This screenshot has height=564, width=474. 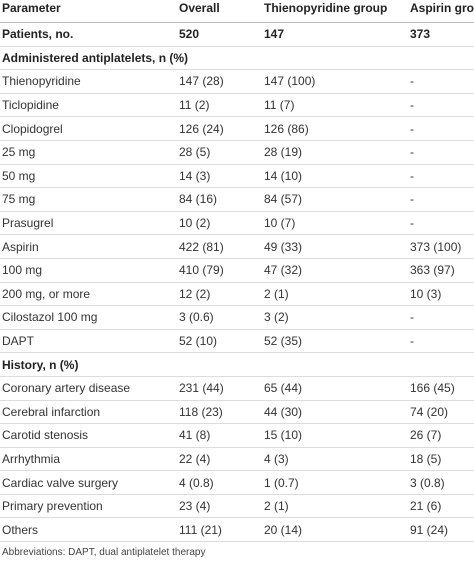 I want to click on table-row: 50 mg 14 (3) 14 (10) -, so click(x=237, y=176).